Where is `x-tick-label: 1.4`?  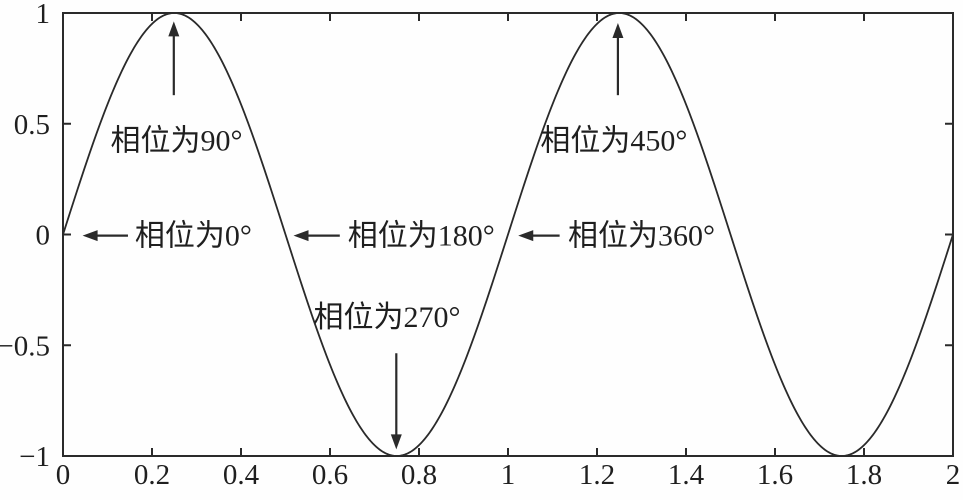 x-tick-label: 1.4 is located at coordinates (686, 475).